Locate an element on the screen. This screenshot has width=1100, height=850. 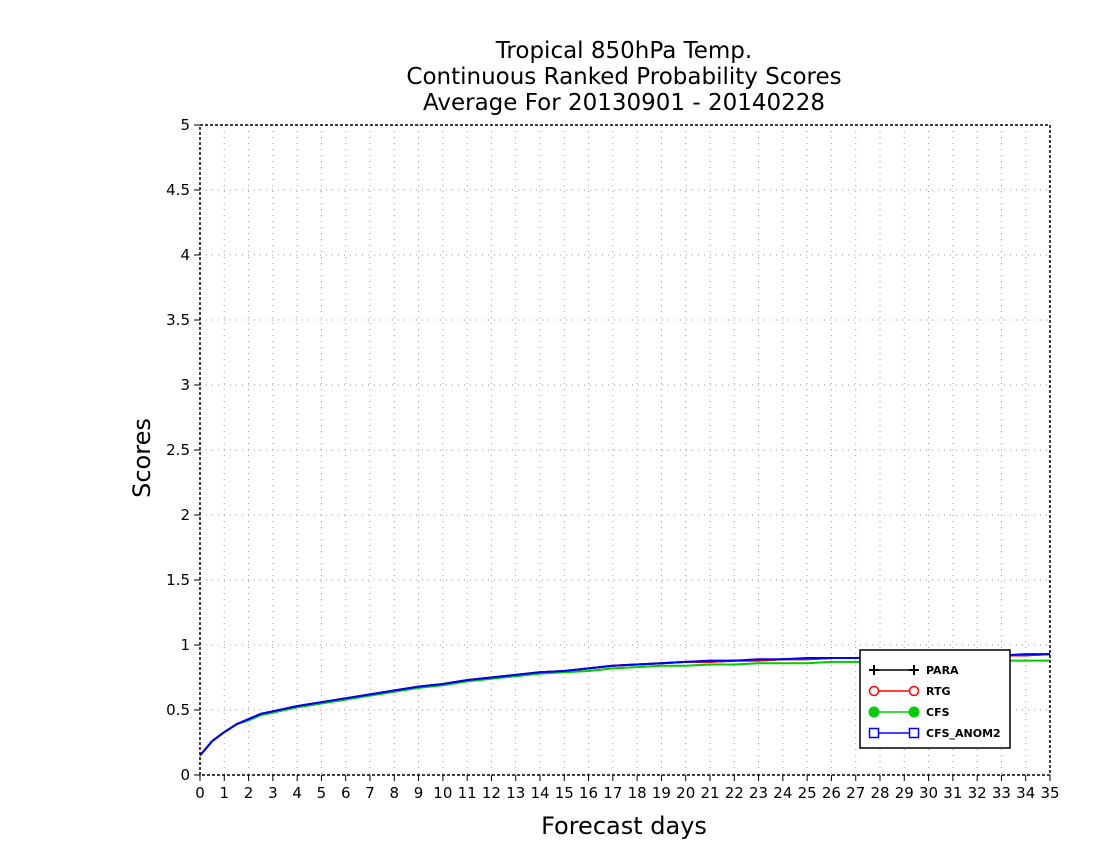
x-tick-label: 12 is located at coordinates (491, 793).